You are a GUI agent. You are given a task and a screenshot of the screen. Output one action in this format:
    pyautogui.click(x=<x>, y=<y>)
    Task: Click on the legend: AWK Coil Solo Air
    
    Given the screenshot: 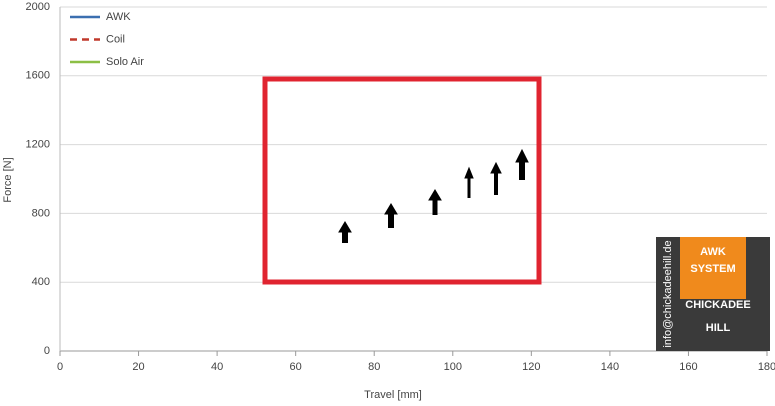 What is the action you would take?
    pyautogui.click(x=107, y=39)
    